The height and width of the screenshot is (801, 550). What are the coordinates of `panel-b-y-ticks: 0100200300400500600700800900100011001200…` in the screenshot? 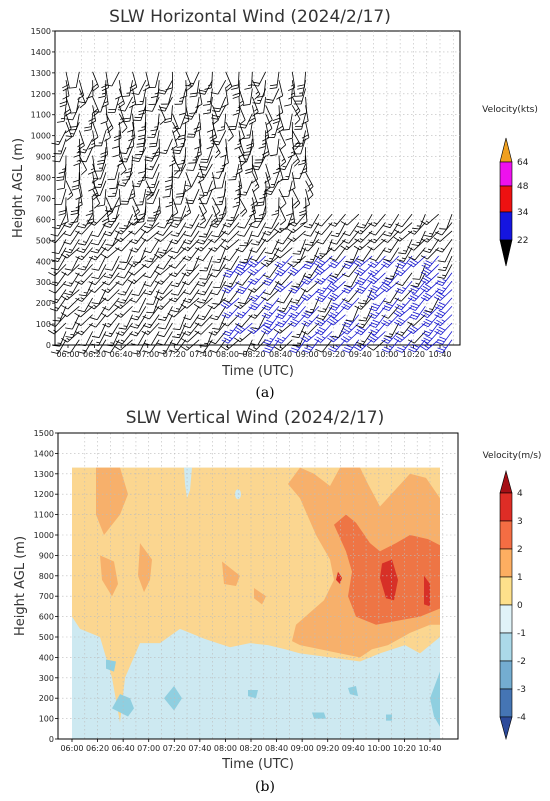 It's located at (46, 586).